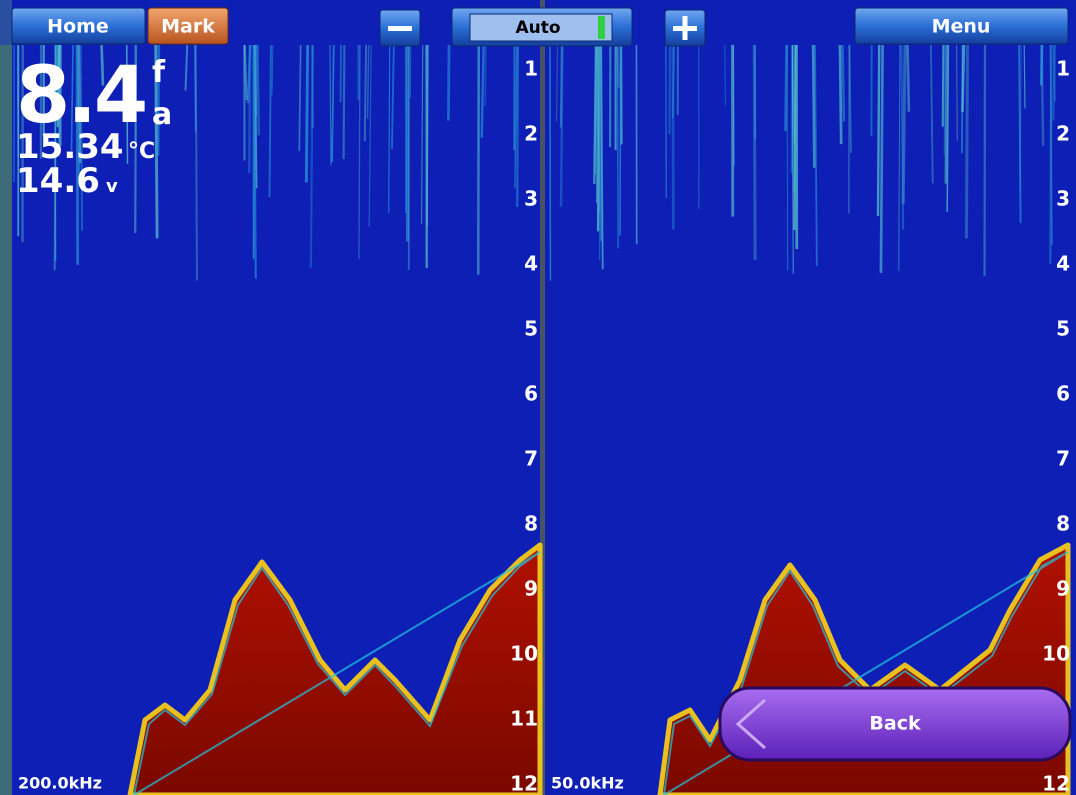  I want to click on frequency-label: 200.0kHz, so click(60, 783).